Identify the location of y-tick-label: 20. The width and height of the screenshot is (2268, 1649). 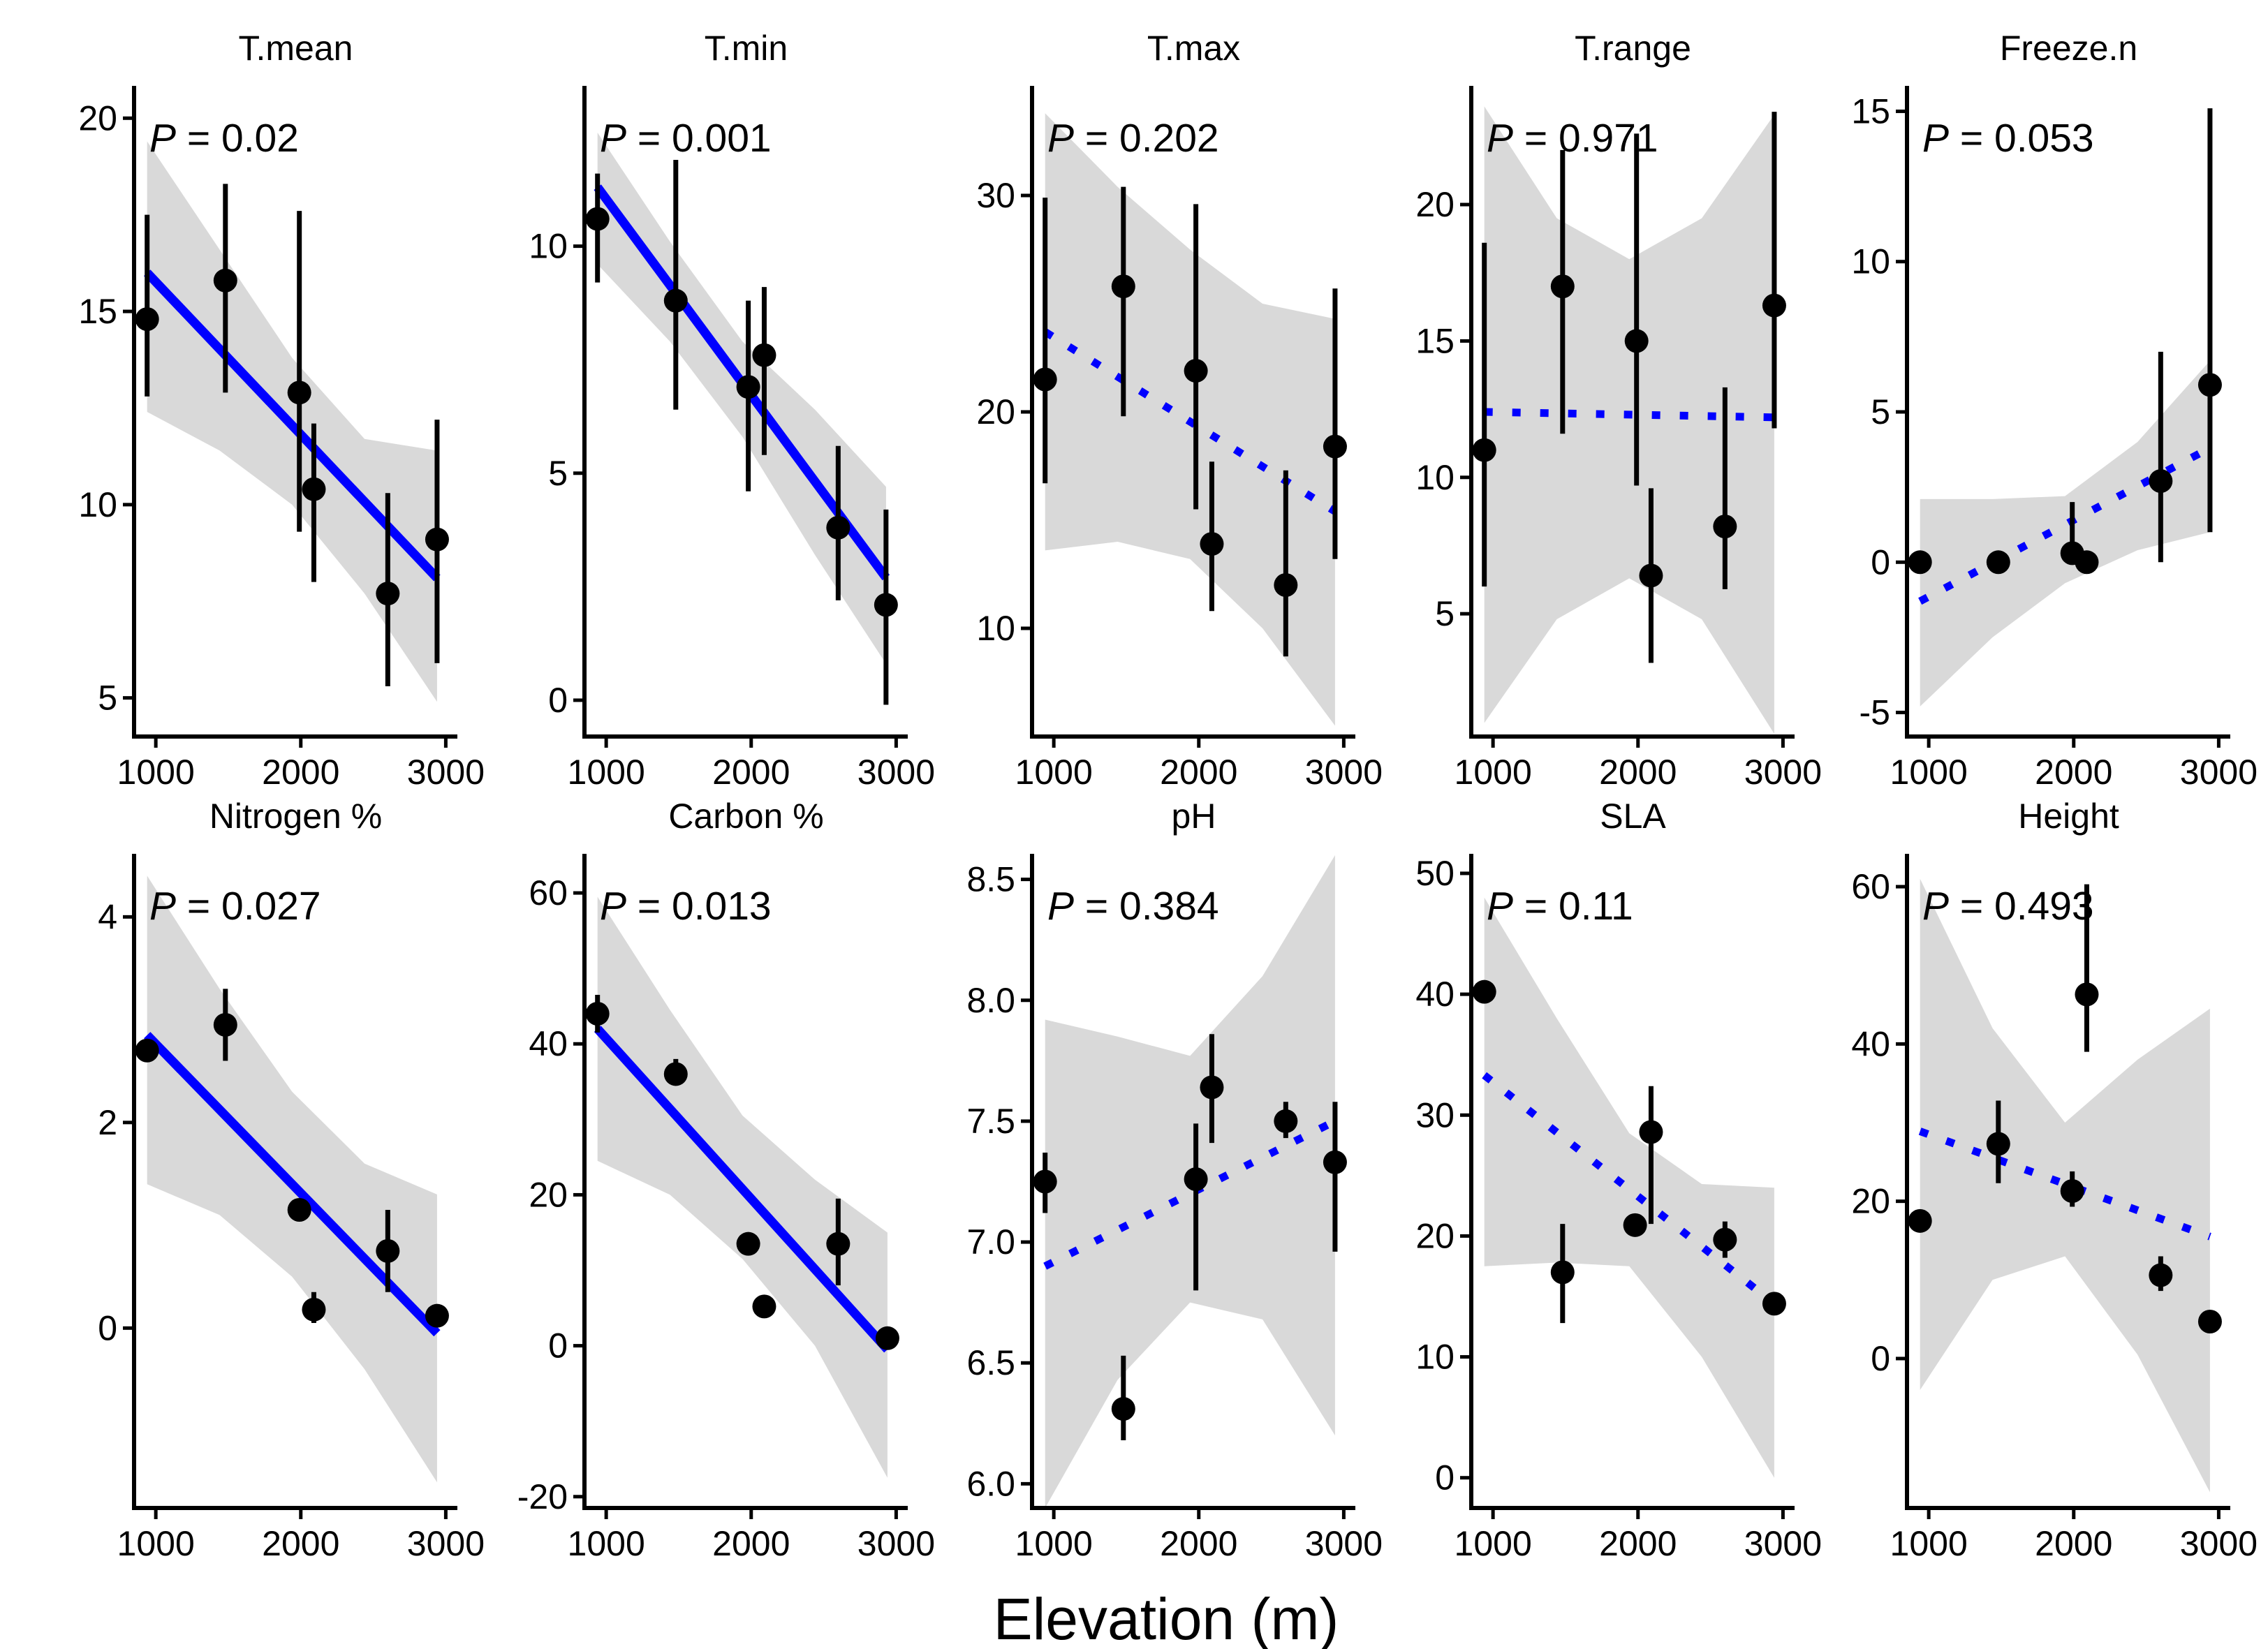
(1435, 204).